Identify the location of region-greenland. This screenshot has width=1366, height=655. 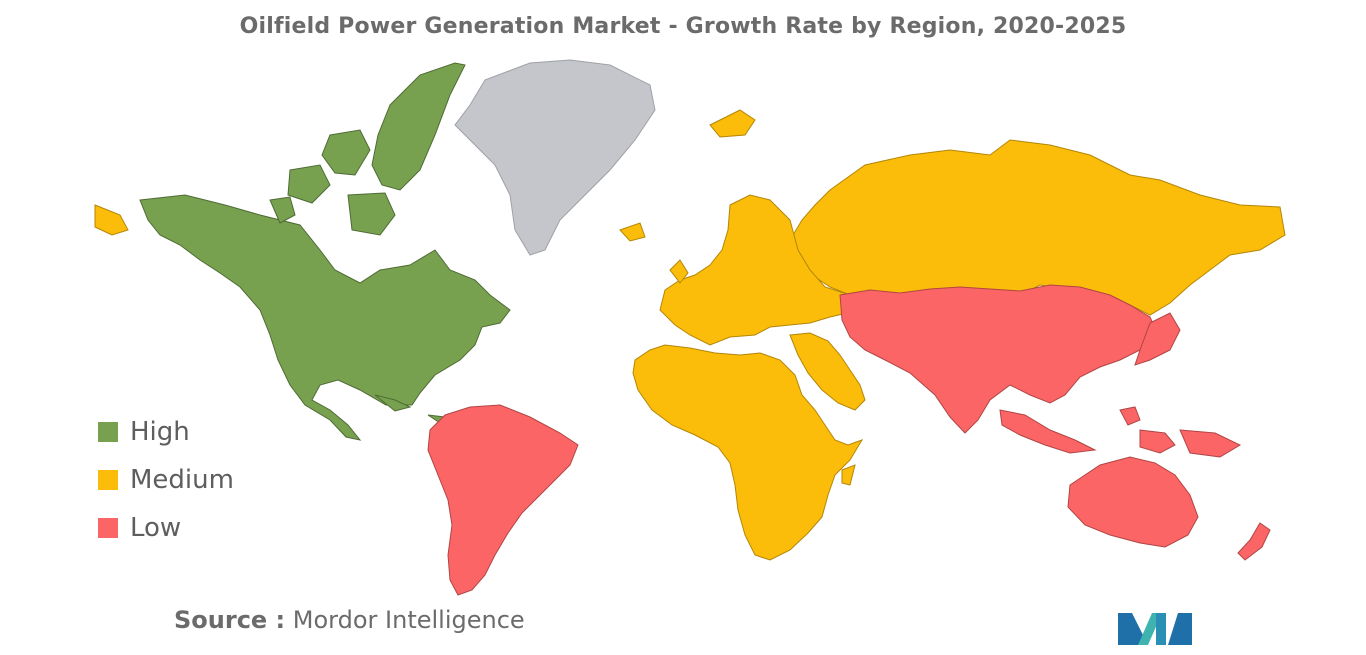
(555, 157).